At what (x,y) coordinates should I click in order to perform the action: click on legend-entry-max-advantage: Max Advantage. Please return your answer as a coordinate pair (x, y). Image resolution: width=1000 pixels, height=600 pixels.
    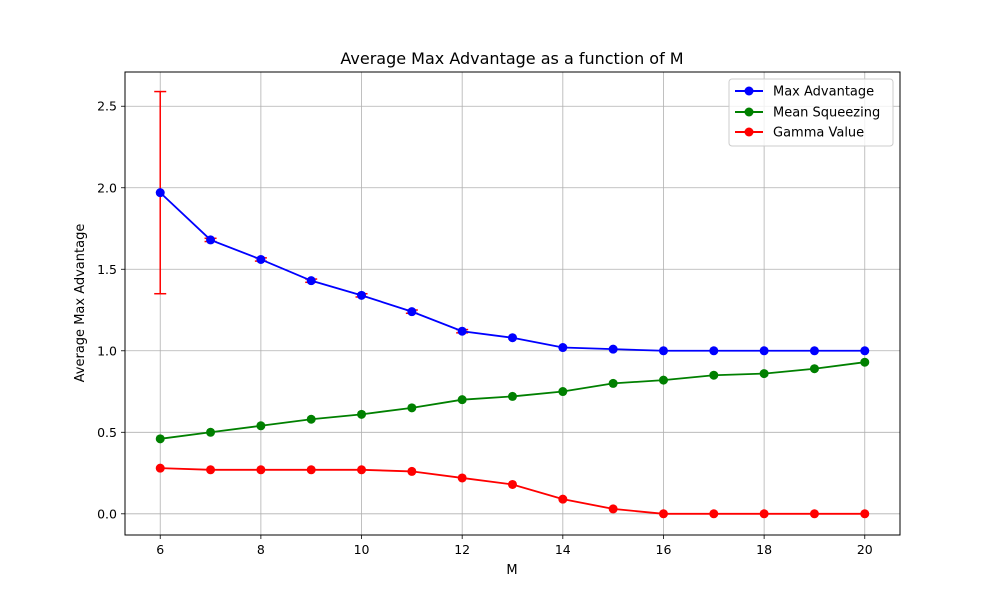
    Looking at the image, I should click on (804, 92).